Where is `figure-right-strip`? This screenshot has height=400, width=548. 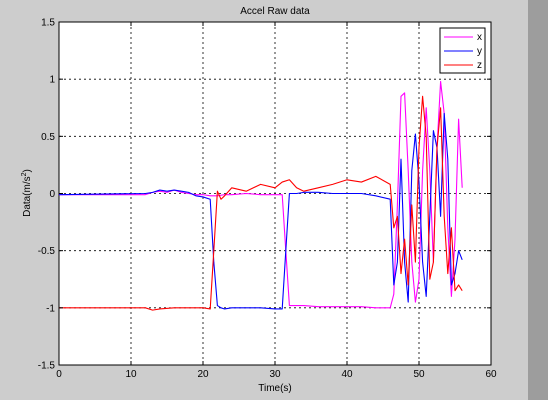 figure-right-strip is located at coordinates (538, 200).